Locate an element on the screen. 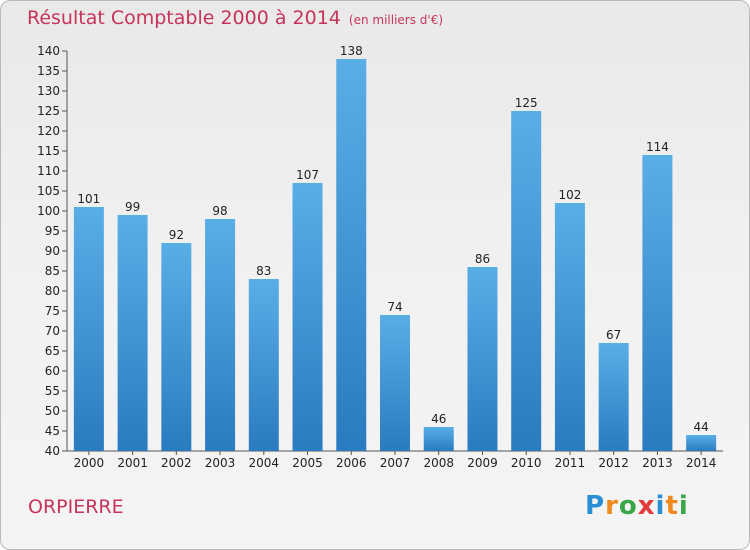 Image resolution: width=750 pixels, height=550 pixels. x-tick-label: 2006 is located at coordinates (351, 463).